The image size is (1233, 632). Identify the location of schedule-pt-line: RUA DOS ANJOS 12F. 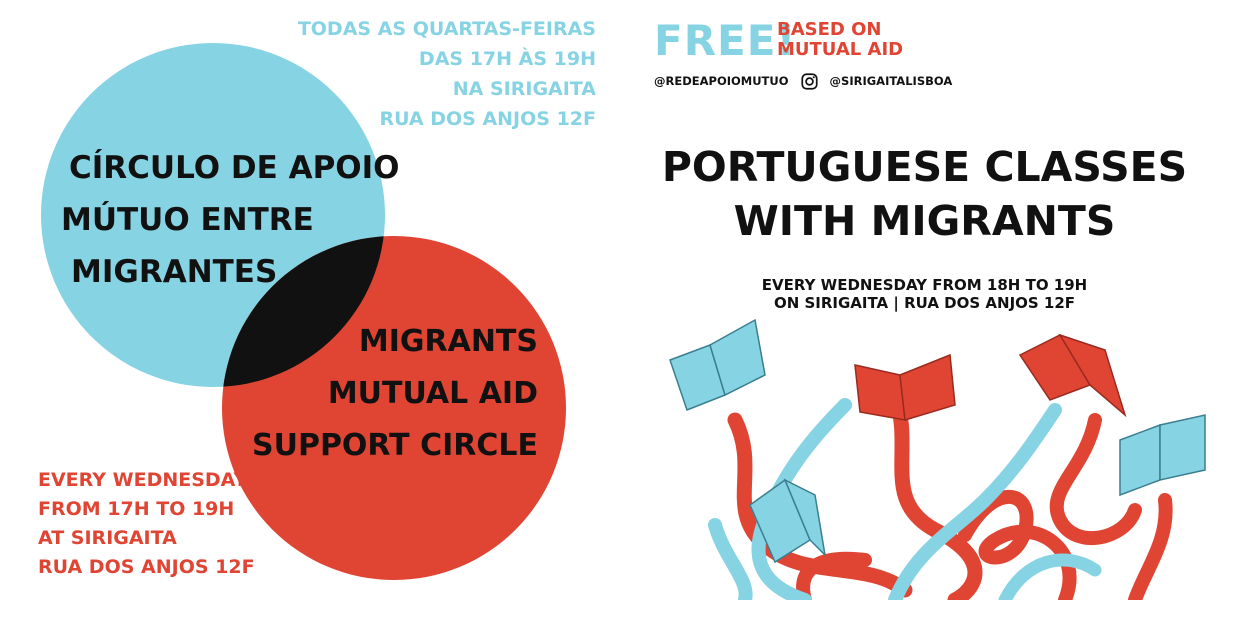
(487, 119).